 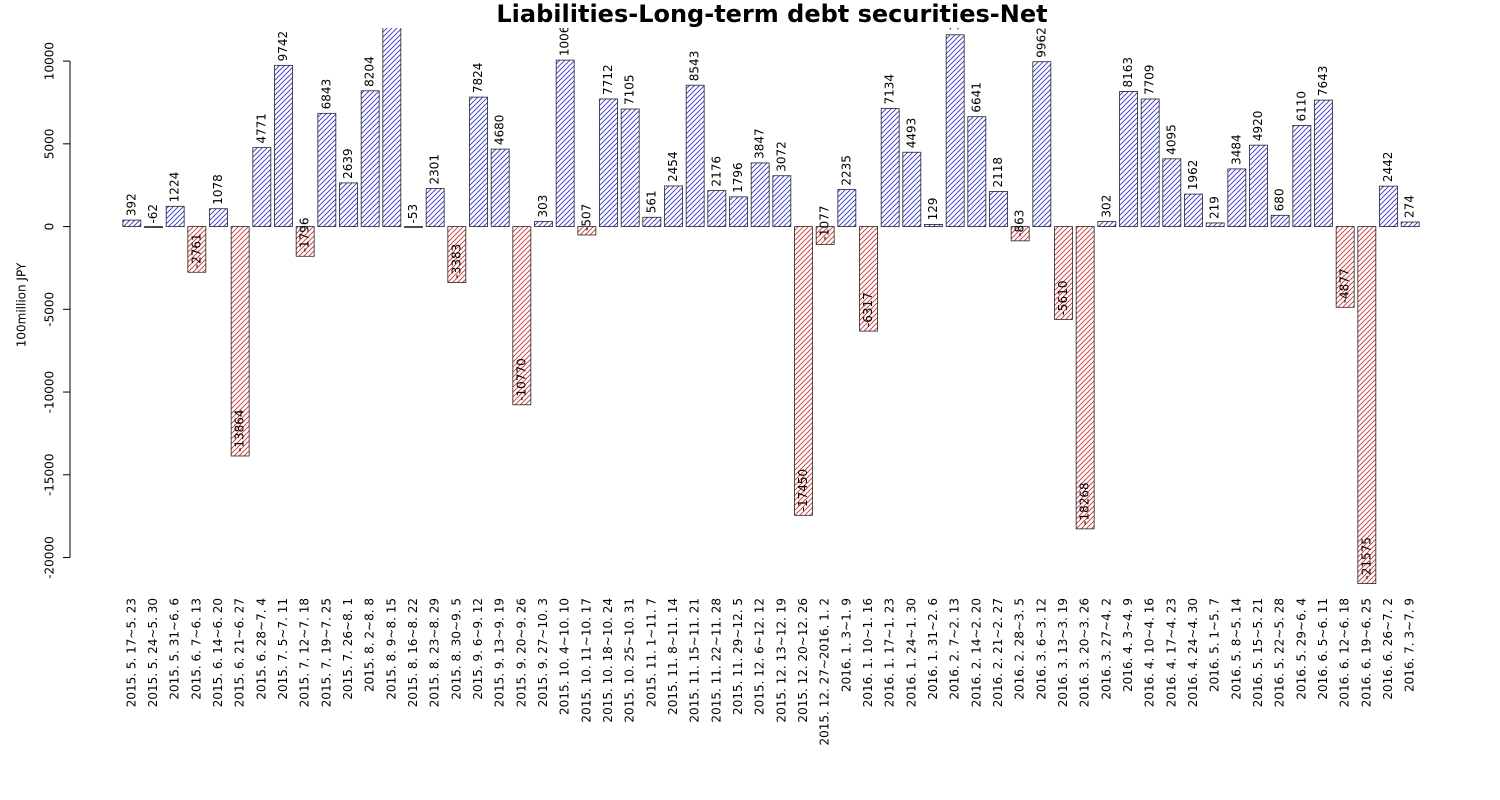 I want to click on x-tick-label: 2016. 2. 21~2. 27, so click(x=998, y=652).